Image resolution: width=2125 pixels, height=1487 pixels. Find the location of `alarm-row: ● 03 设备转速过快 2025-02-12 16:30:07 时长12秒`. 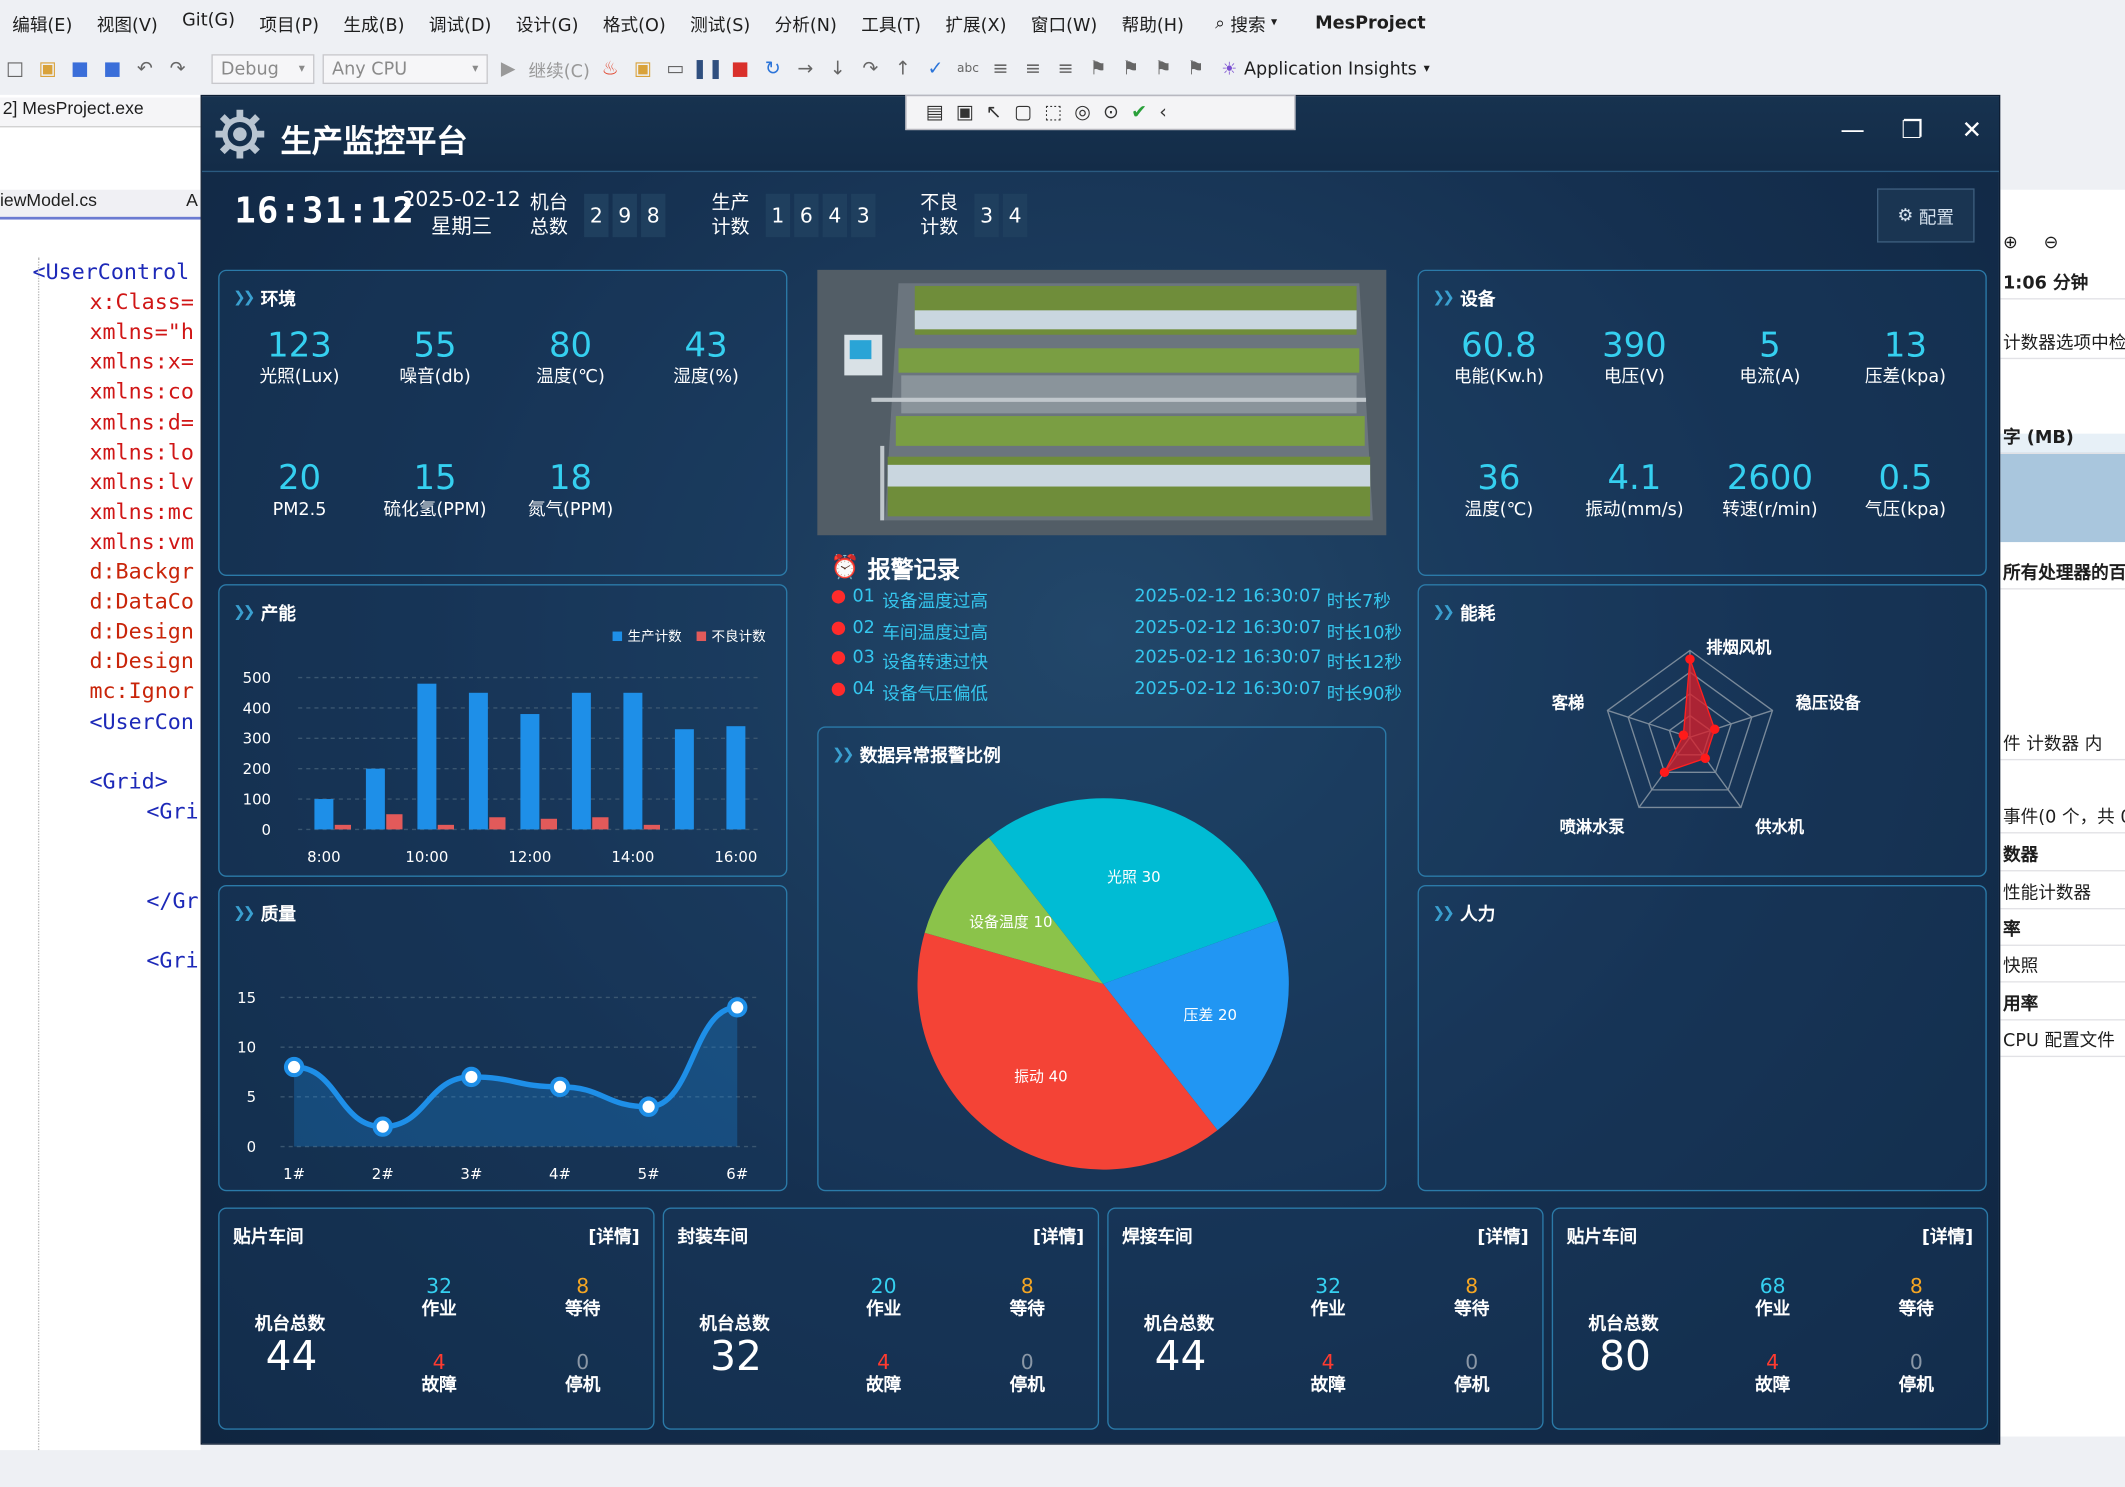

alarm-row: ● 03 设备转速过快 2025-02-12 16:30:07 时长12秒 is located at coordinates (1116, 661).